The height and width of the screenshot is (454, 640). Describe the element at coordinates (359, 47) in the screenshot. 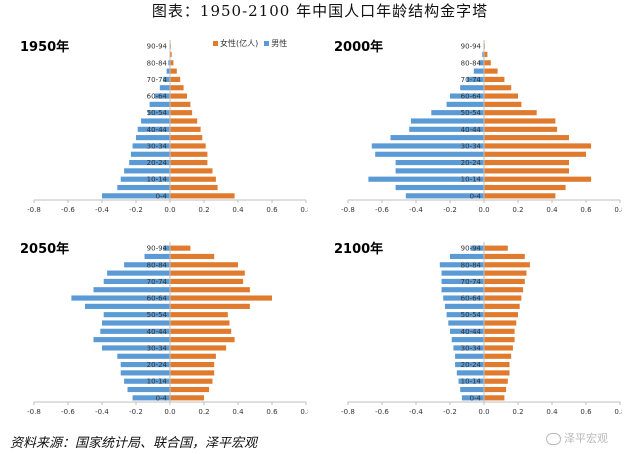

I see `panel-title: 2000年` at that location.